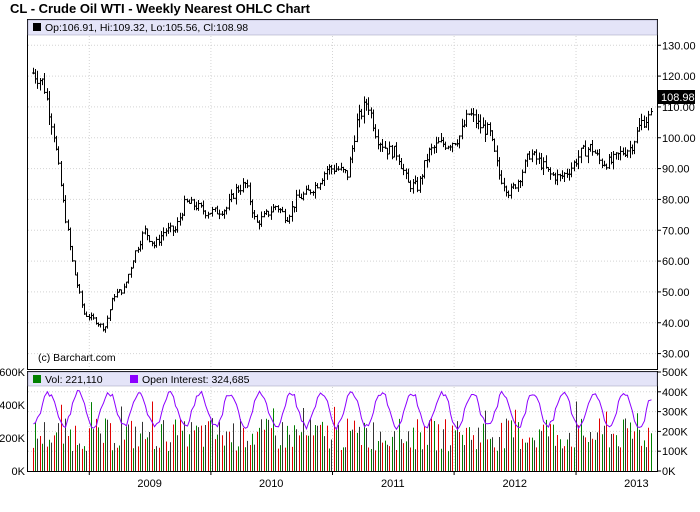 The image size is (700, 512). What do you see at coordinates (13, 422) in the screenshot?
I see `volume-y-axis-left: 0K 200K 400K 600K` at bounding box center [13, 422].